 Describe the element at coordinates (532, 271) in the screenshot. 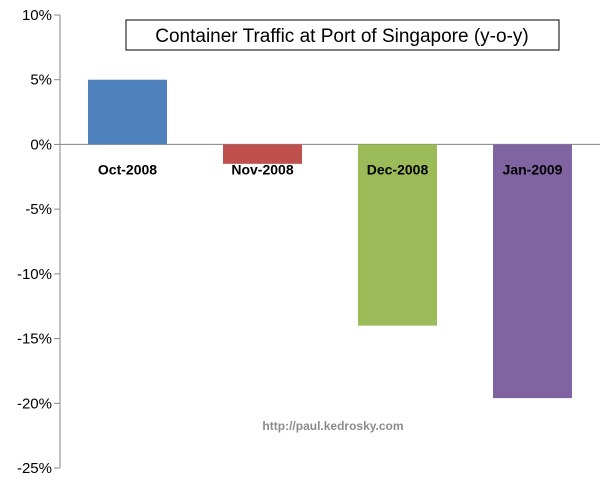

I see `bar-jan-2009` at that location.